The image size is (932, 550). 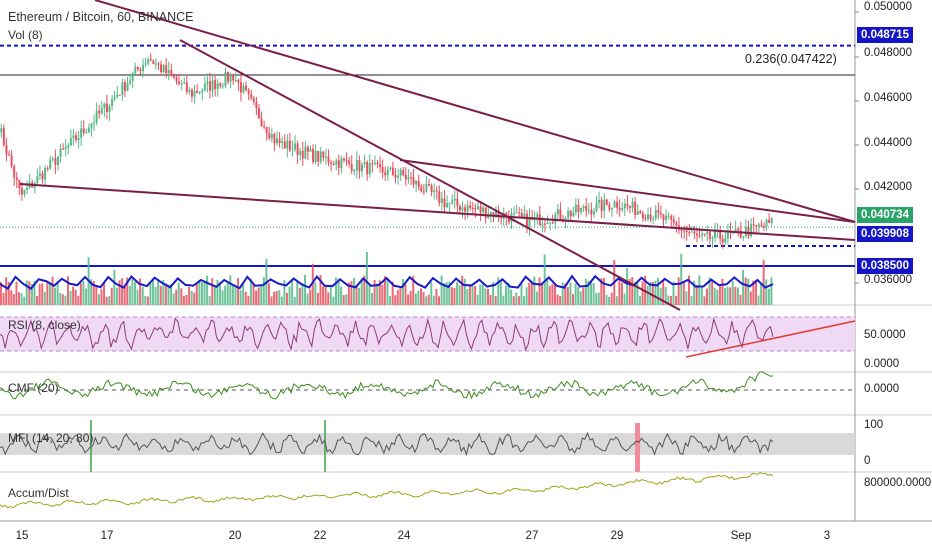 What do you see at coordinates (532, 536) in the screenshot?
I see `x-tick-27: 27` at bounding box center [532, 536].